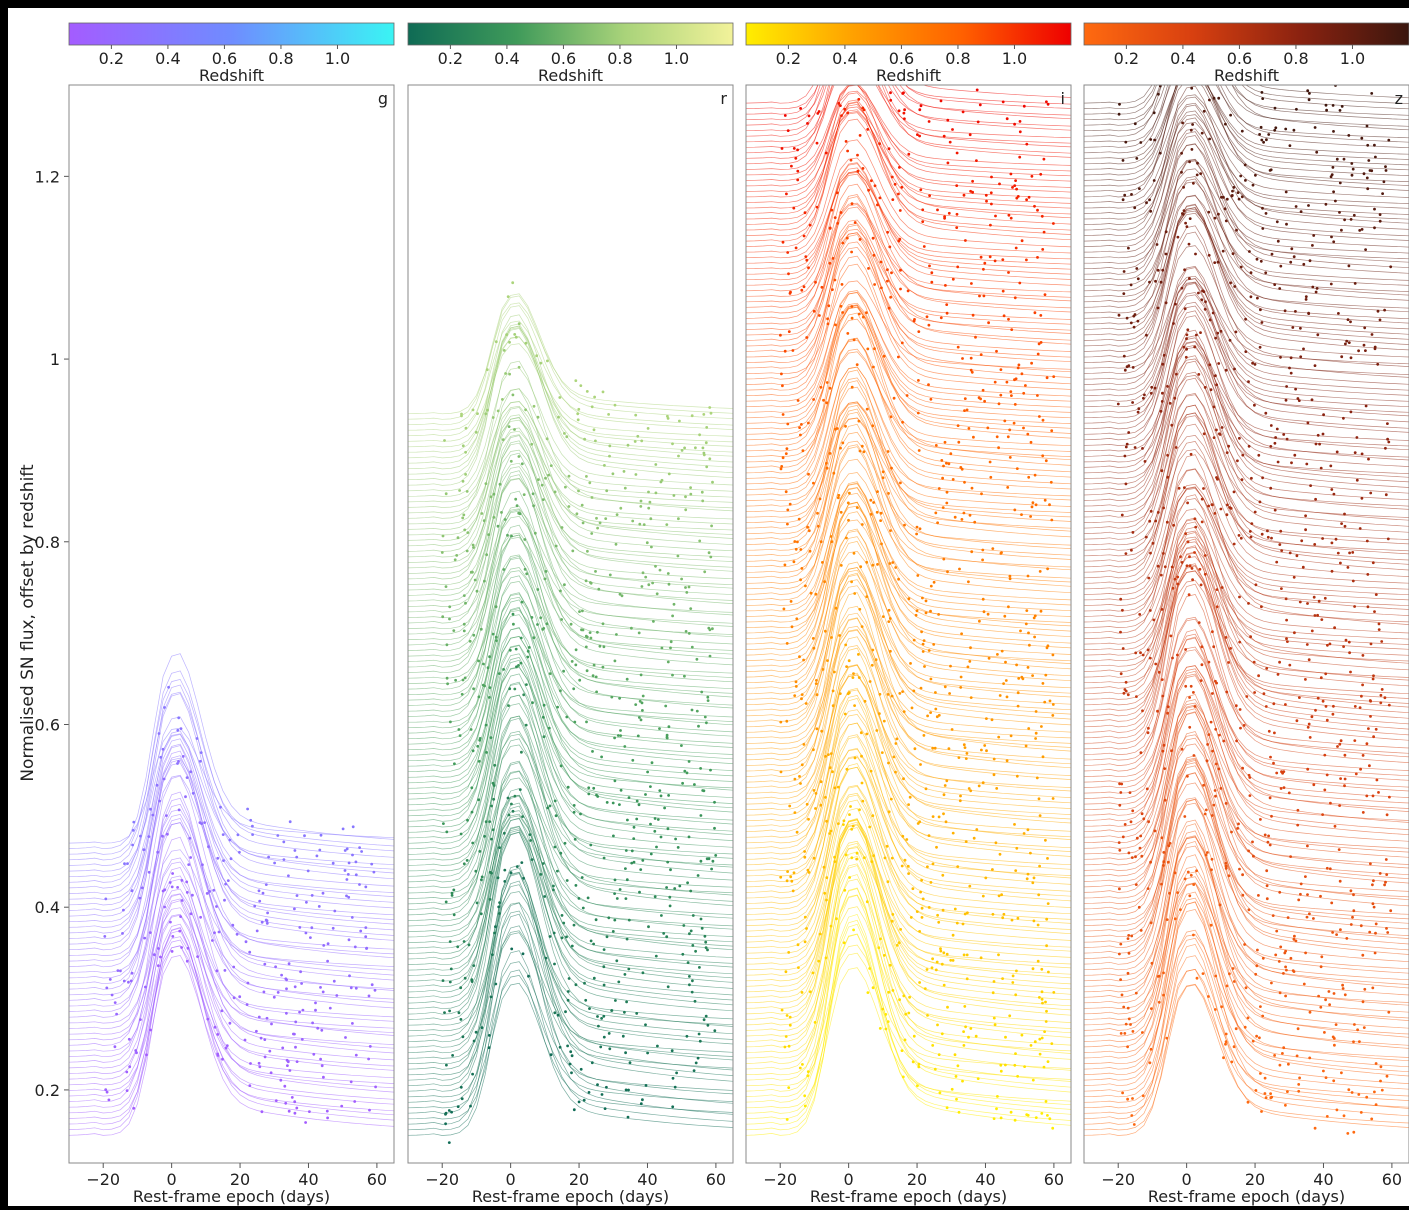 The image size is (1409, 1210). What do you see at coordinates (1118, 1179) in the screenshot?
I see `x-tick-label: −20` at bounding box center [1118, 1179].